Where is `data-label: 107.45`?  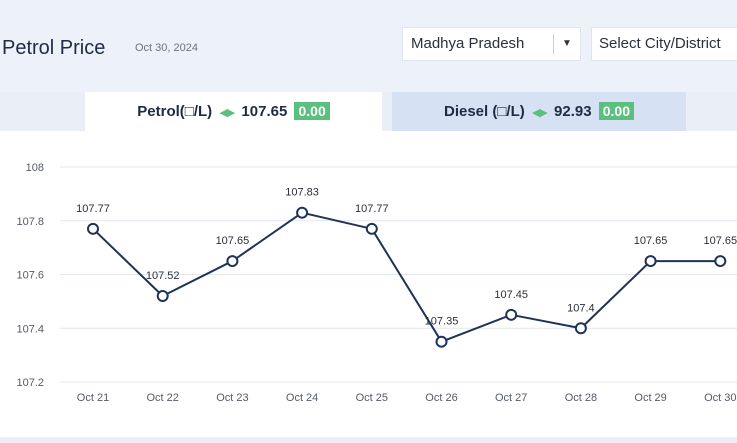 data-label: 107.45 is located at coordinates (511, 295).